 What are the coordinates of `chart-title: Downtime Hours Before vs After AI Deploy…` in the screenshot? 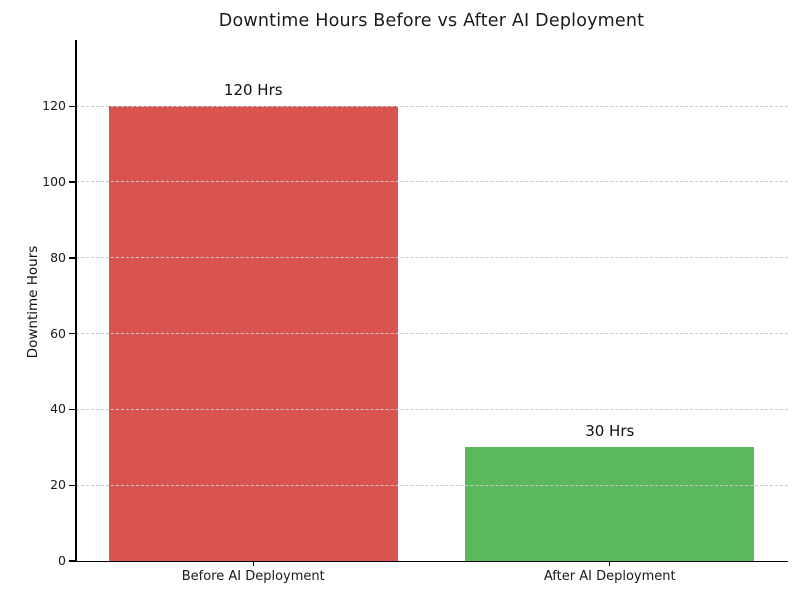 It's located at (431, 21).